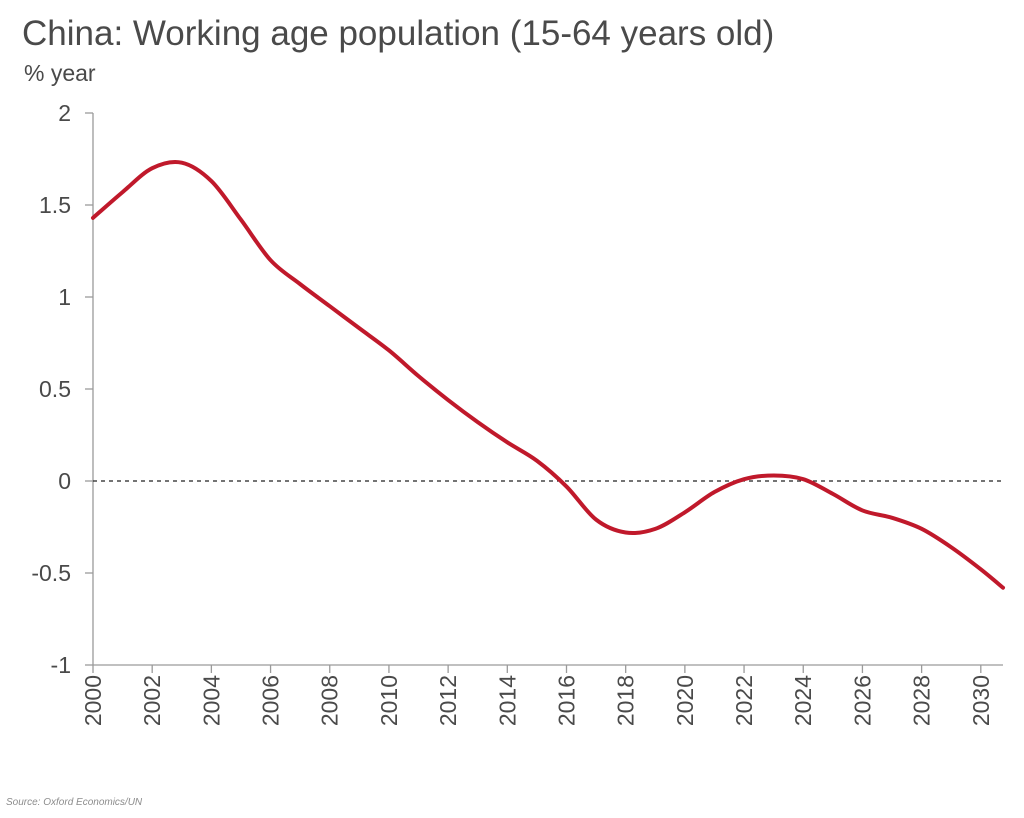 The image size is (1024, 818). Describe the element at coordinates (93, 700) in the screenshot. I see `x-tick-label: 2000` at that location.